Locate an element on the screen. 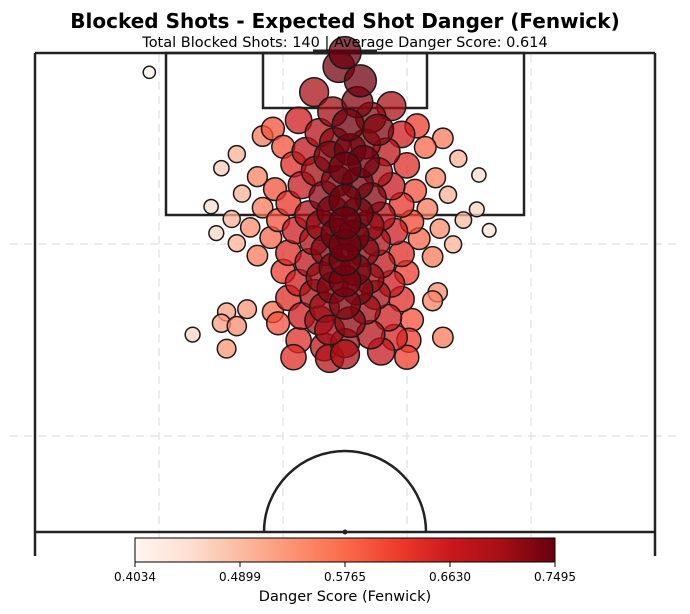  colorbar-tick-label: 0.4034 is located at coordinates (135, 577).